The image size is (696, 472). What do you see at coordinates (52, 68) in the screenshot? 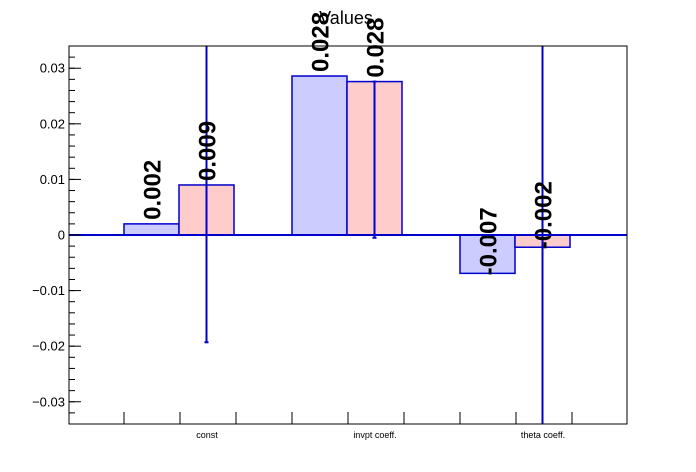
I see `y-tick-label: 0.03` at bounding box center [52, 68].